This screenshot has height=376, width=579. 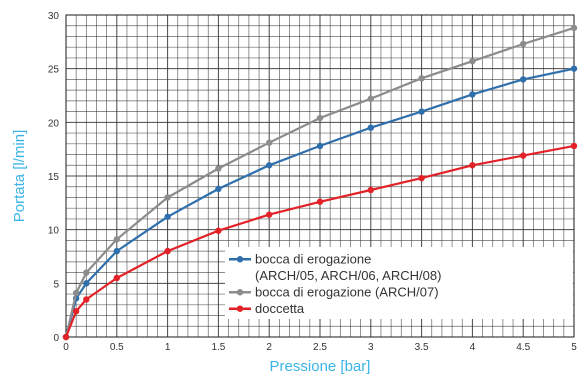 What do you see at coordinates (168, 347) in the screenshot?
I see `x-tick-label: 1` at bounding box center [168, 347].